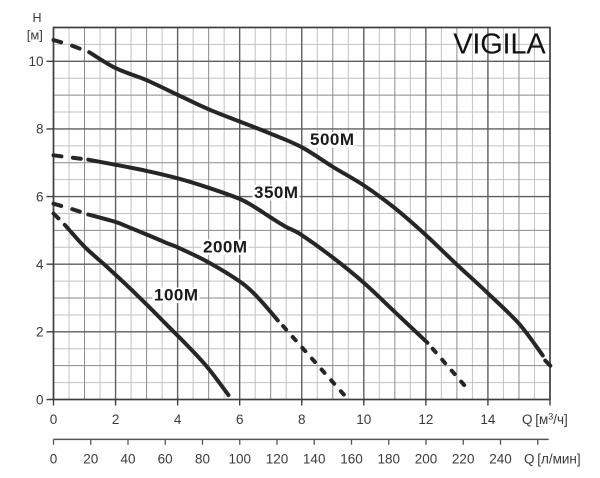  Describe the element at coordinates (225, 247) in the screenshot. I see `svg-text: 200M` at that location.